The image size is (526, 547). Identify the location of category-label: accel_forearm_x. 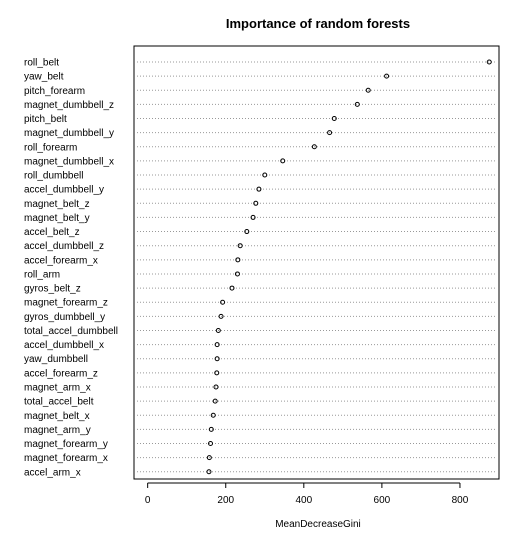
(61, 260).